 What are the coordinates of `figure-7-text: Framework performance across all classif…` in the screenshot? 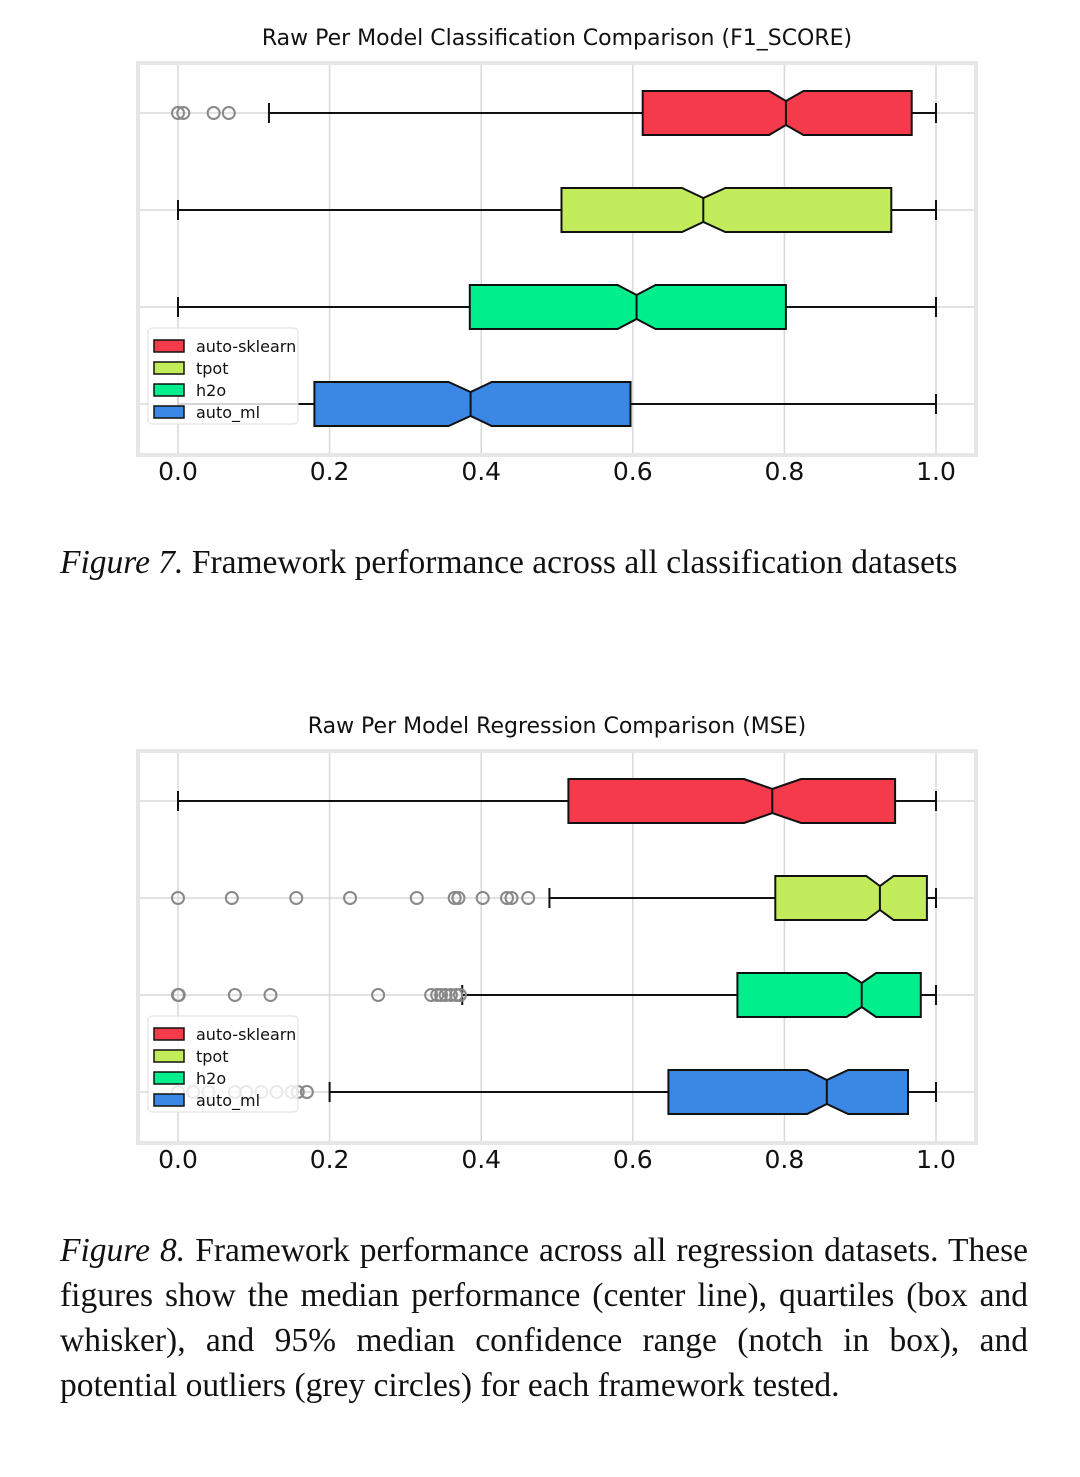 It's located at (574, 562).